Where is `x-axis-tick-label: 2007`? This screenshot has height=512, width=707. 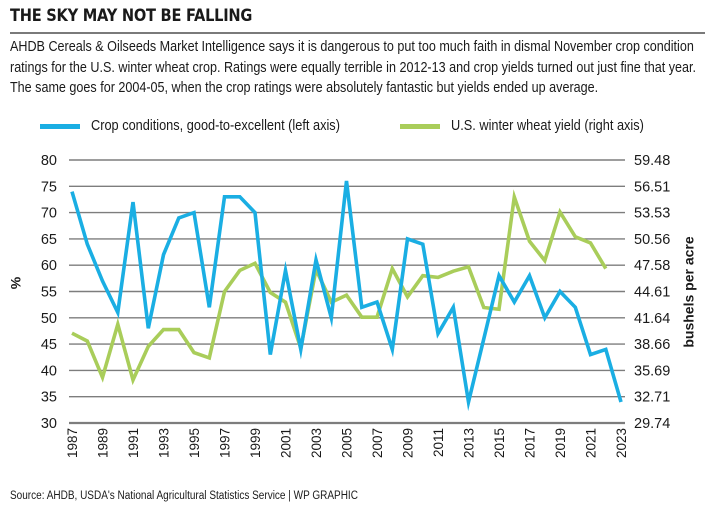 x-axis-tick-label: 2007 is located at coordinates (377, 443).